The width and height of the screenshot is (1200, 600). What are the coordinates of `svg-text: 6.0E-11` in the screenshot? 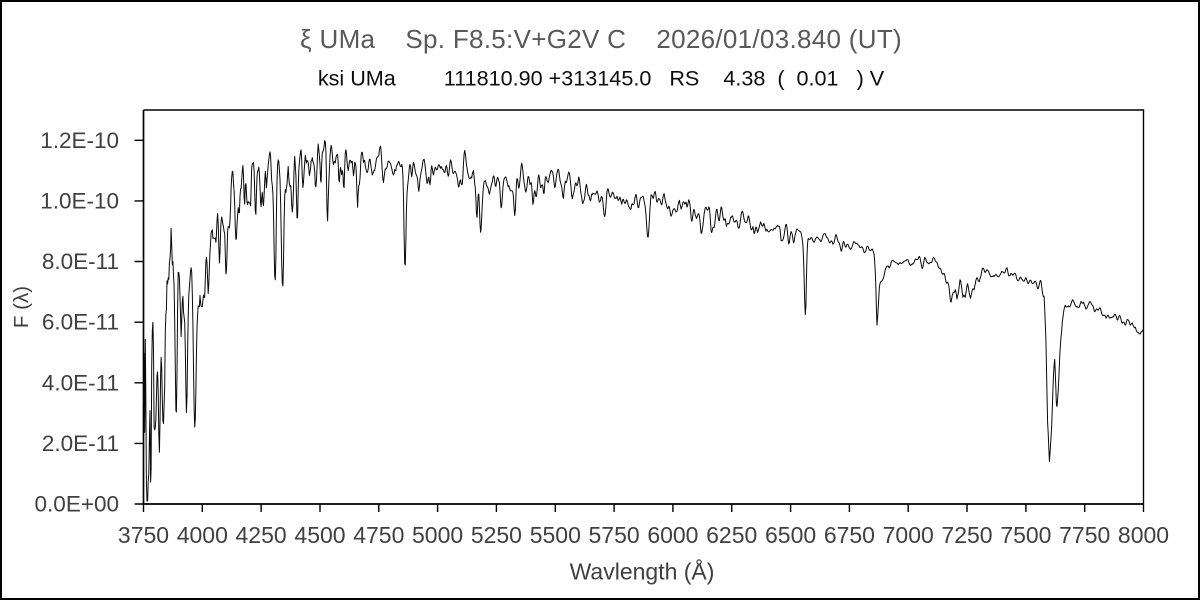 It's located at (80, 322).